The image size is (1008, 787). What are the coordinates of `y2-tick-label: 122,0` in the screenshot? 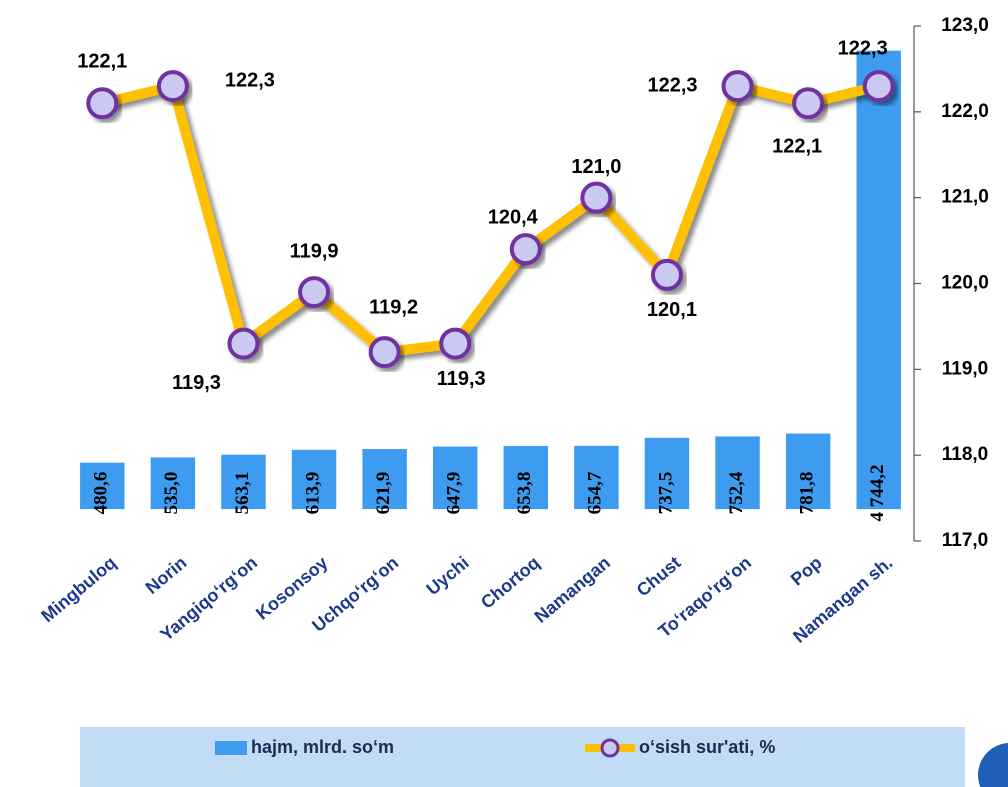 It's located at (965, 111).